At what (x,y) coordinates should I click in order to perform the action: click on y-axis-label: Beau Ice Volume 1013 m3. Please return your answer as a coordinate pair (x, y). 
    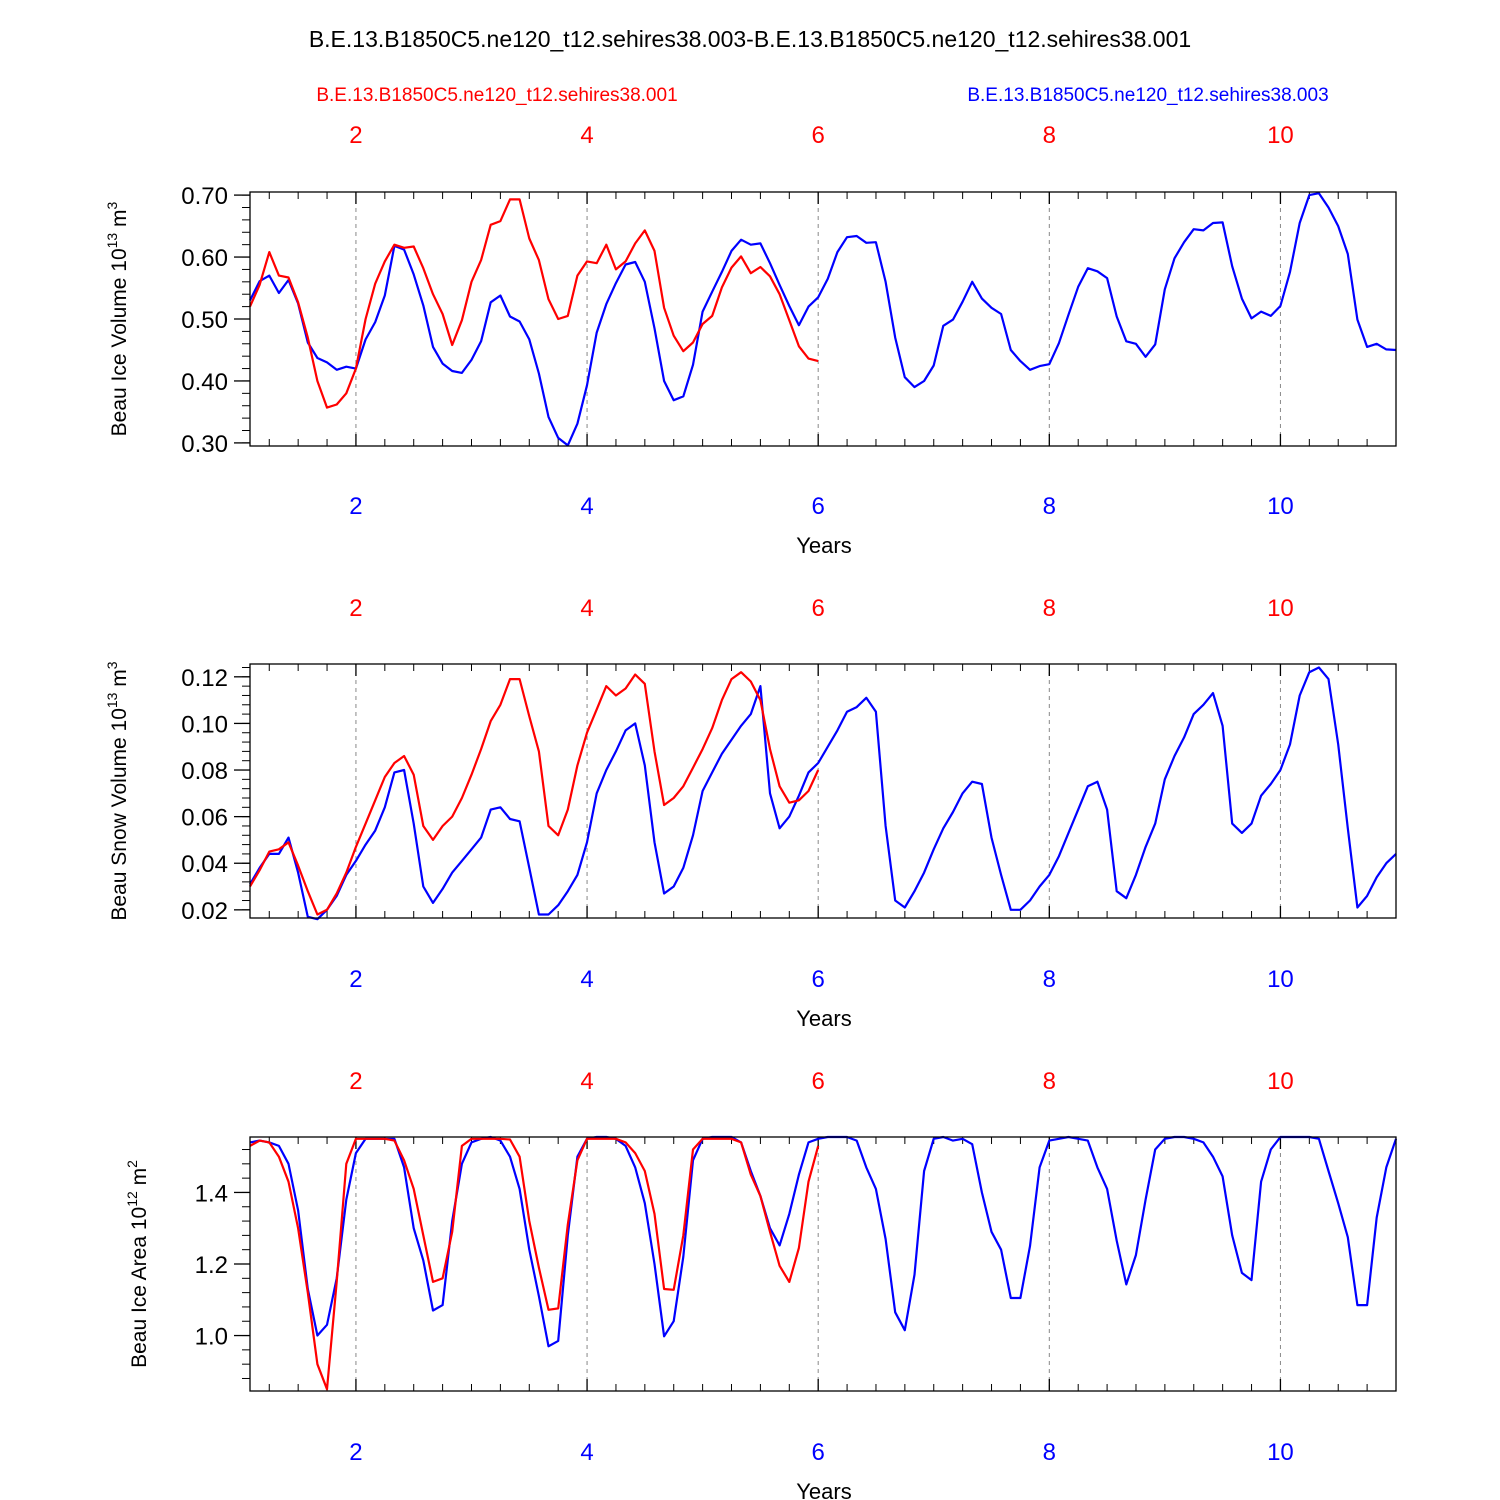
    Looking at the image, I should click on (117, 318).